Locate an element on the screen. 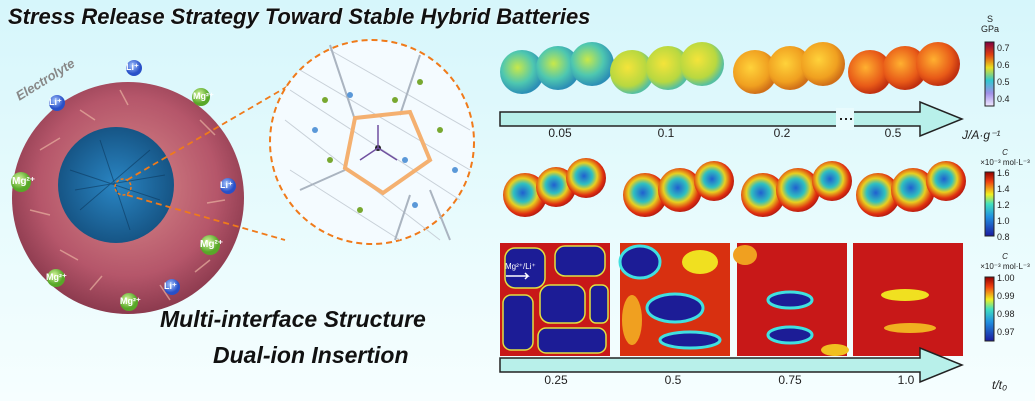 The height and width of the screenshot is (401, 1035). ion-markers is located at coordinates (123, 185).